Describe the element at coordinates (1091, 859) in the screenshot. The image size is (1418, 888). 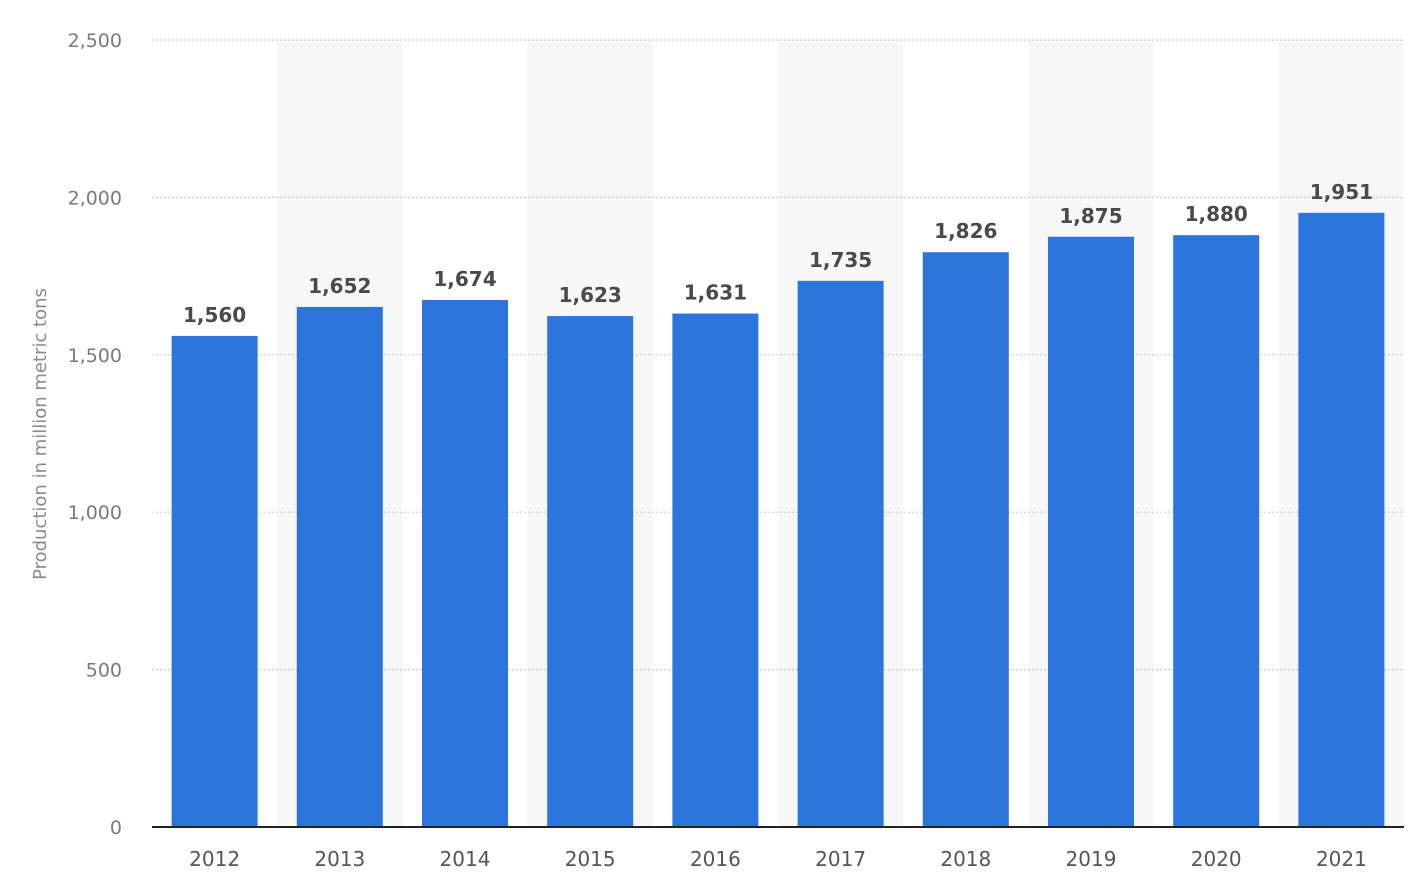
I see `x-tick-label-2019: 2019` at that location.